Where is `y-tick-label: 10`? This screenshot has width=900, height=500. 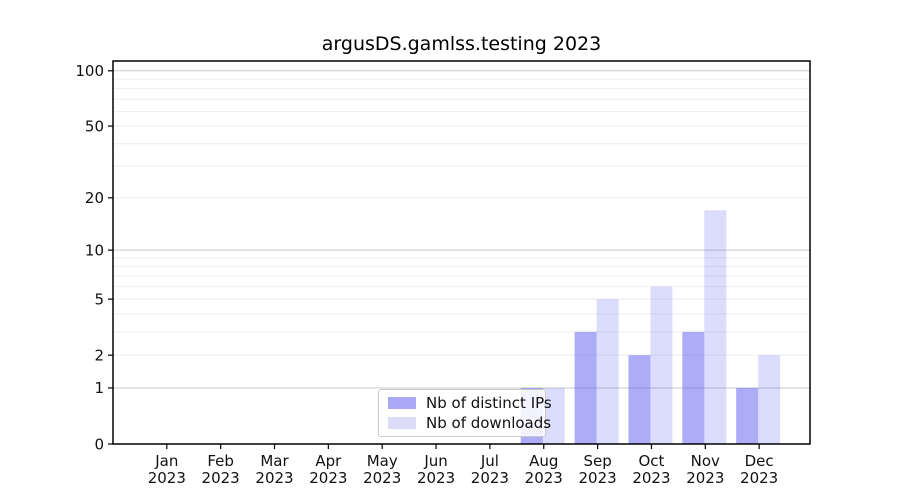 y-tick-label: 10 is located at coordinates (94, 250).